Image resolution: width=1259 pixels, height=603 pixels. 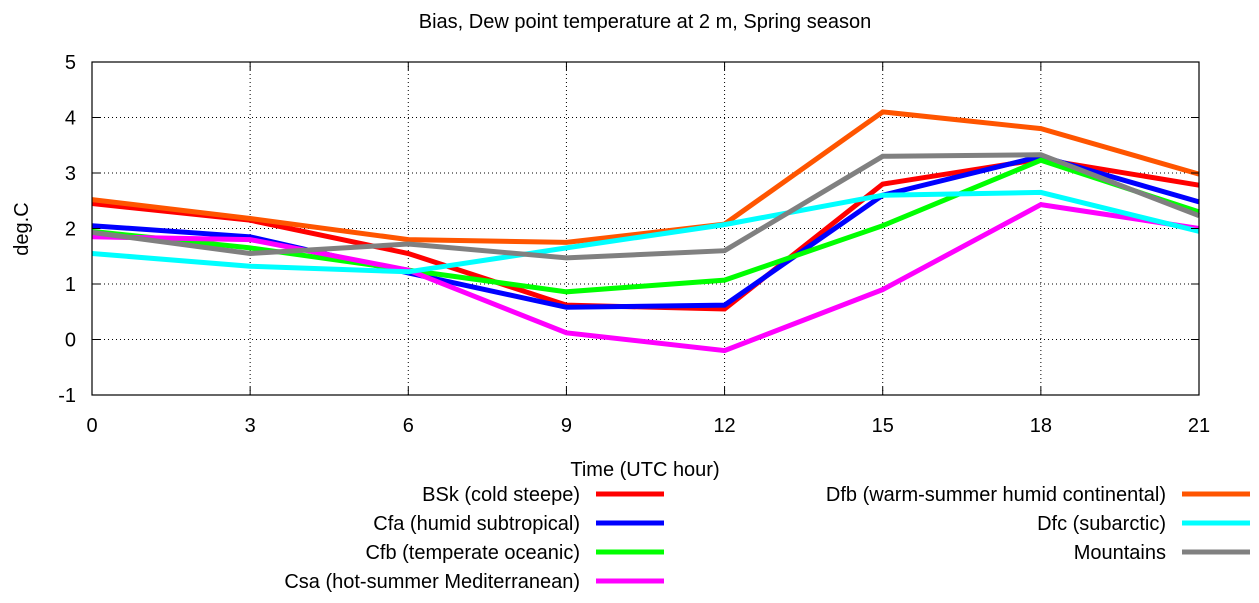 I want to click on x-tick-label: 3, so click(x=250, y=426).